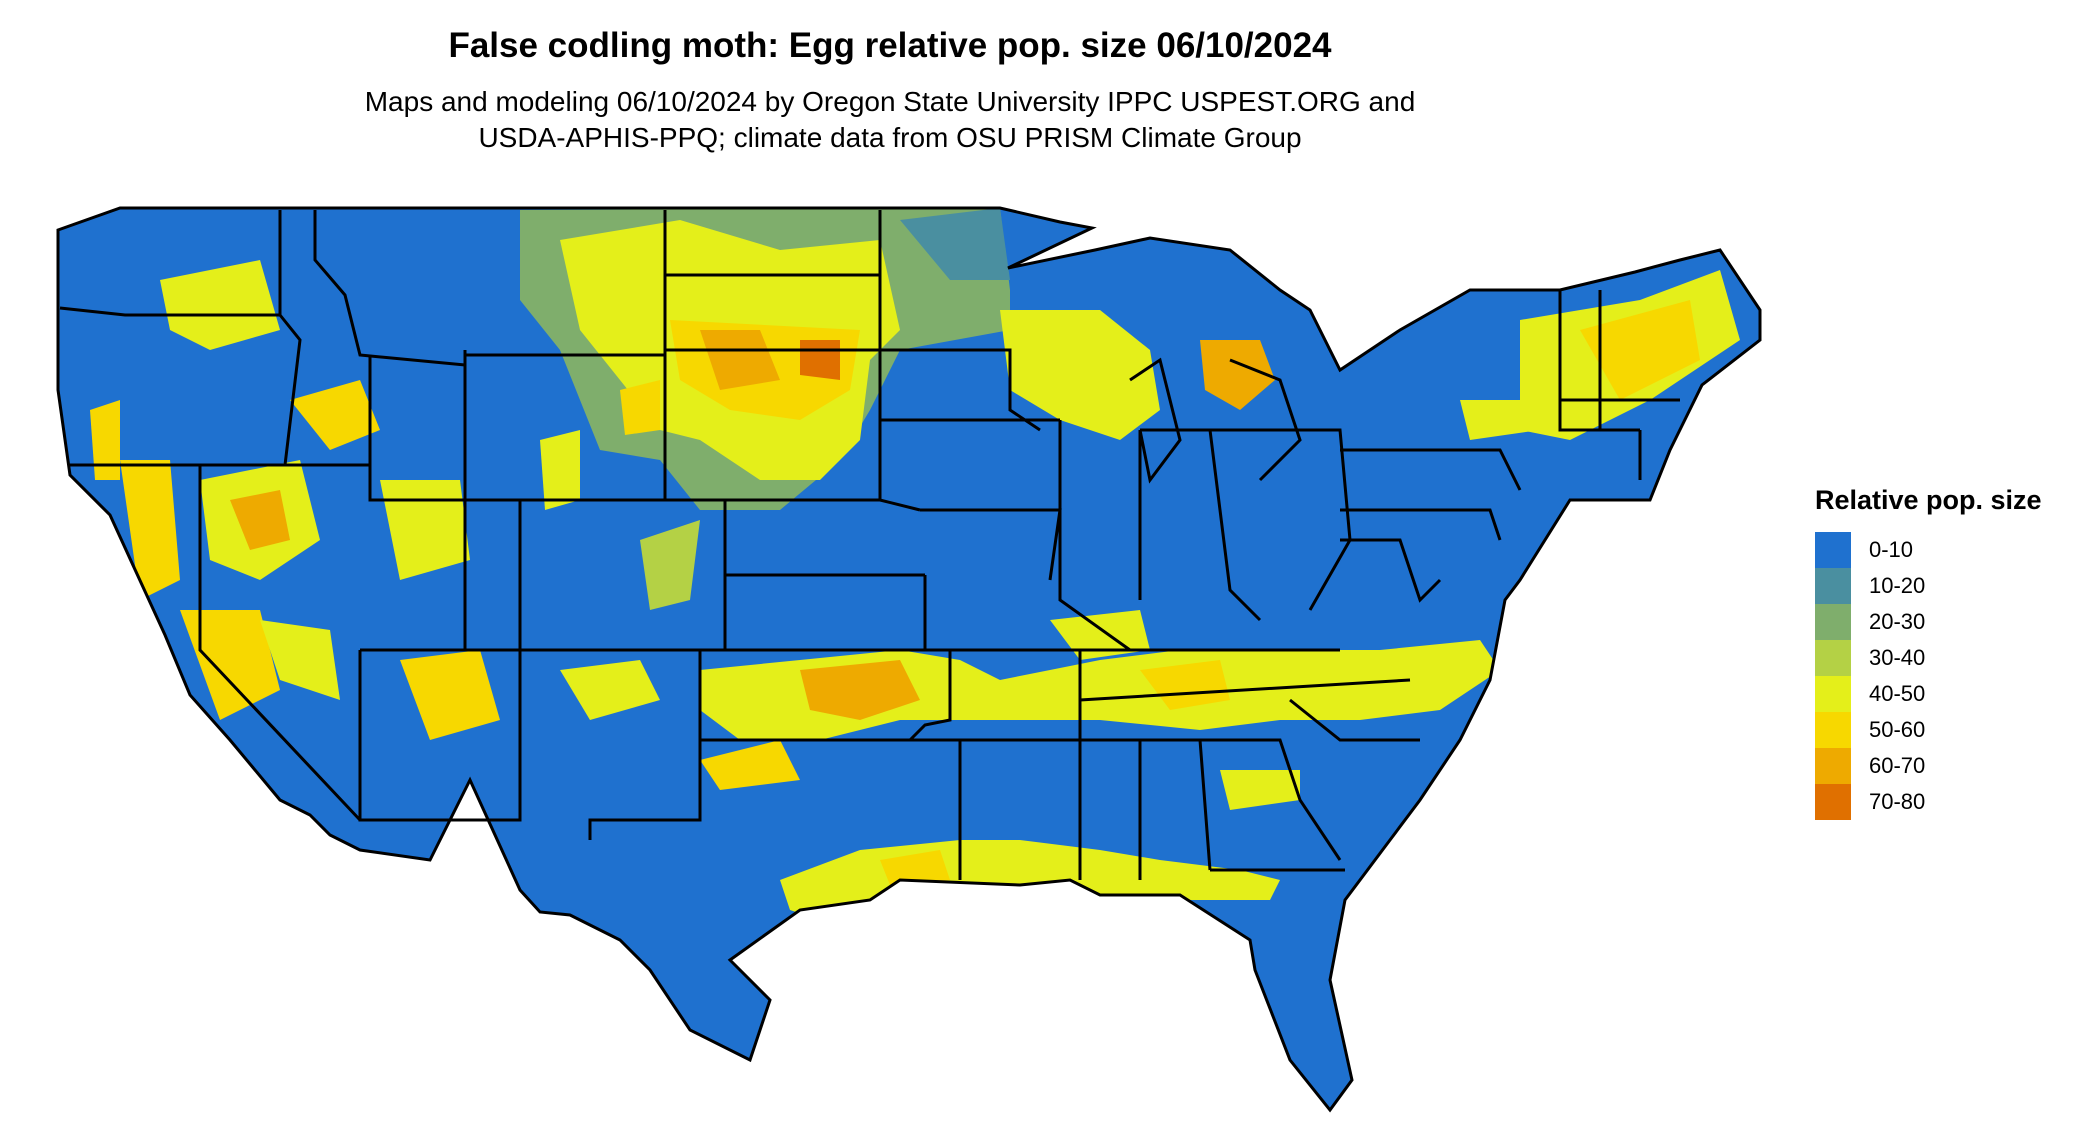 The height and width of the screenshot is (1121, 2100). Describe the element at coordinates (1897, 801) in the screenshot. I see `legend-label: 70-80` at that location.